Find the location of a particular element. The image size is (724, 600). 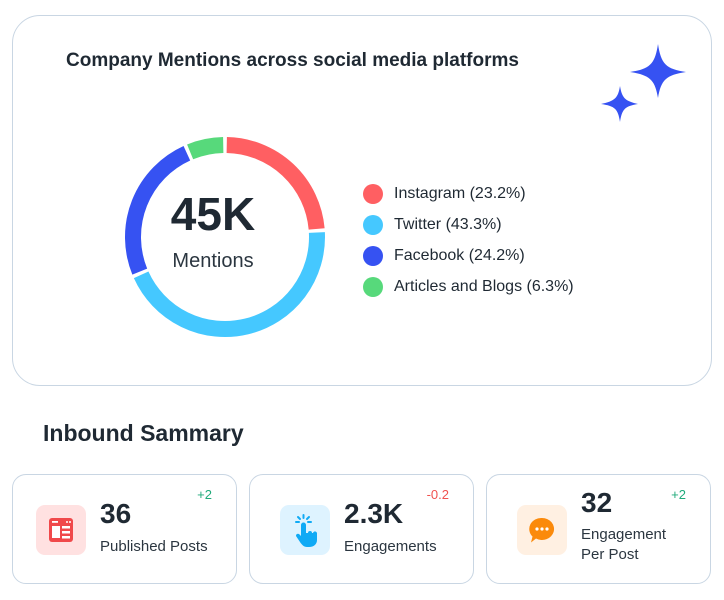

total-mentions-value: 45K is located at coordinates (213, 214).